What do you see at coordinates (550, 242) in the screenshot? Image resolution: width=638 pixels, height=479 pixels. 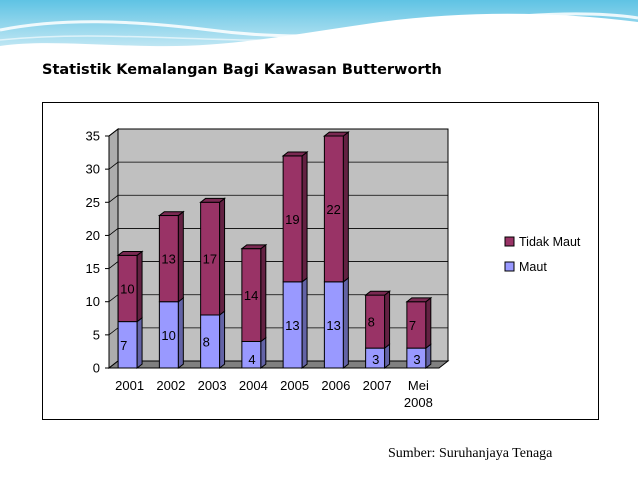 I see `legend-label: Tidak Maut` at bounding box center [550, 242].